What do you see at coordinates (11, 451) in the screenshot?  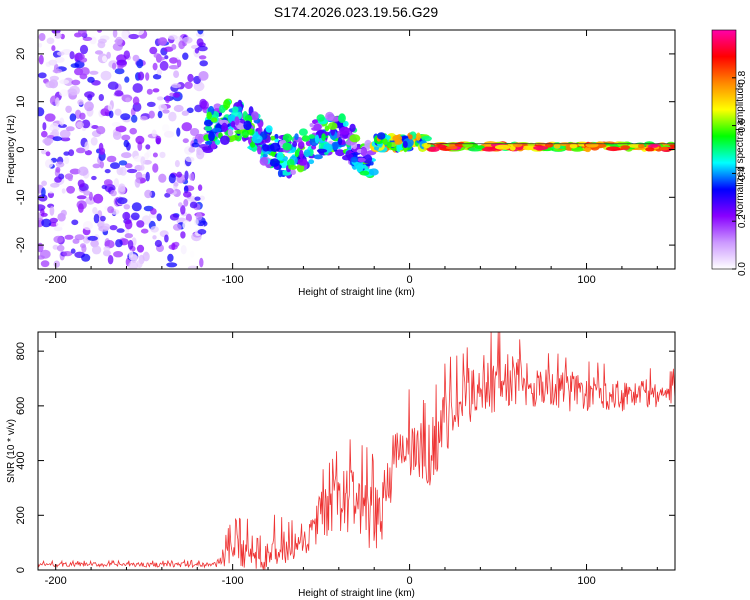 I see `snr-ylabel: SNR (10 * v/v)` at bounding box center [11, 451].